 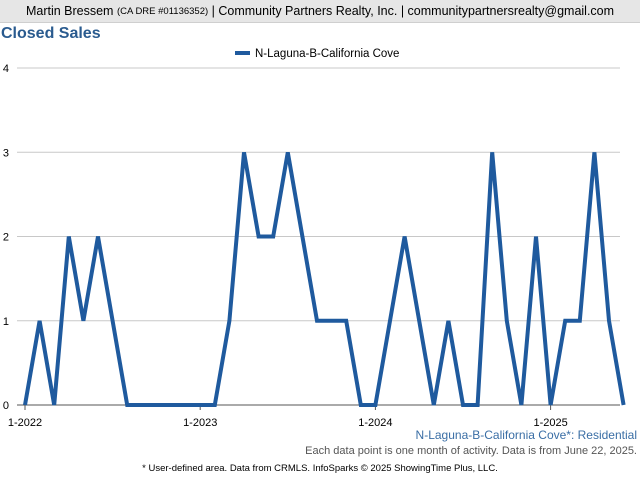 What do you see at coordinates (25, 423) in the screenshot?
I see `x-tick-label: 1-2022` at bounding box center [25, 423].